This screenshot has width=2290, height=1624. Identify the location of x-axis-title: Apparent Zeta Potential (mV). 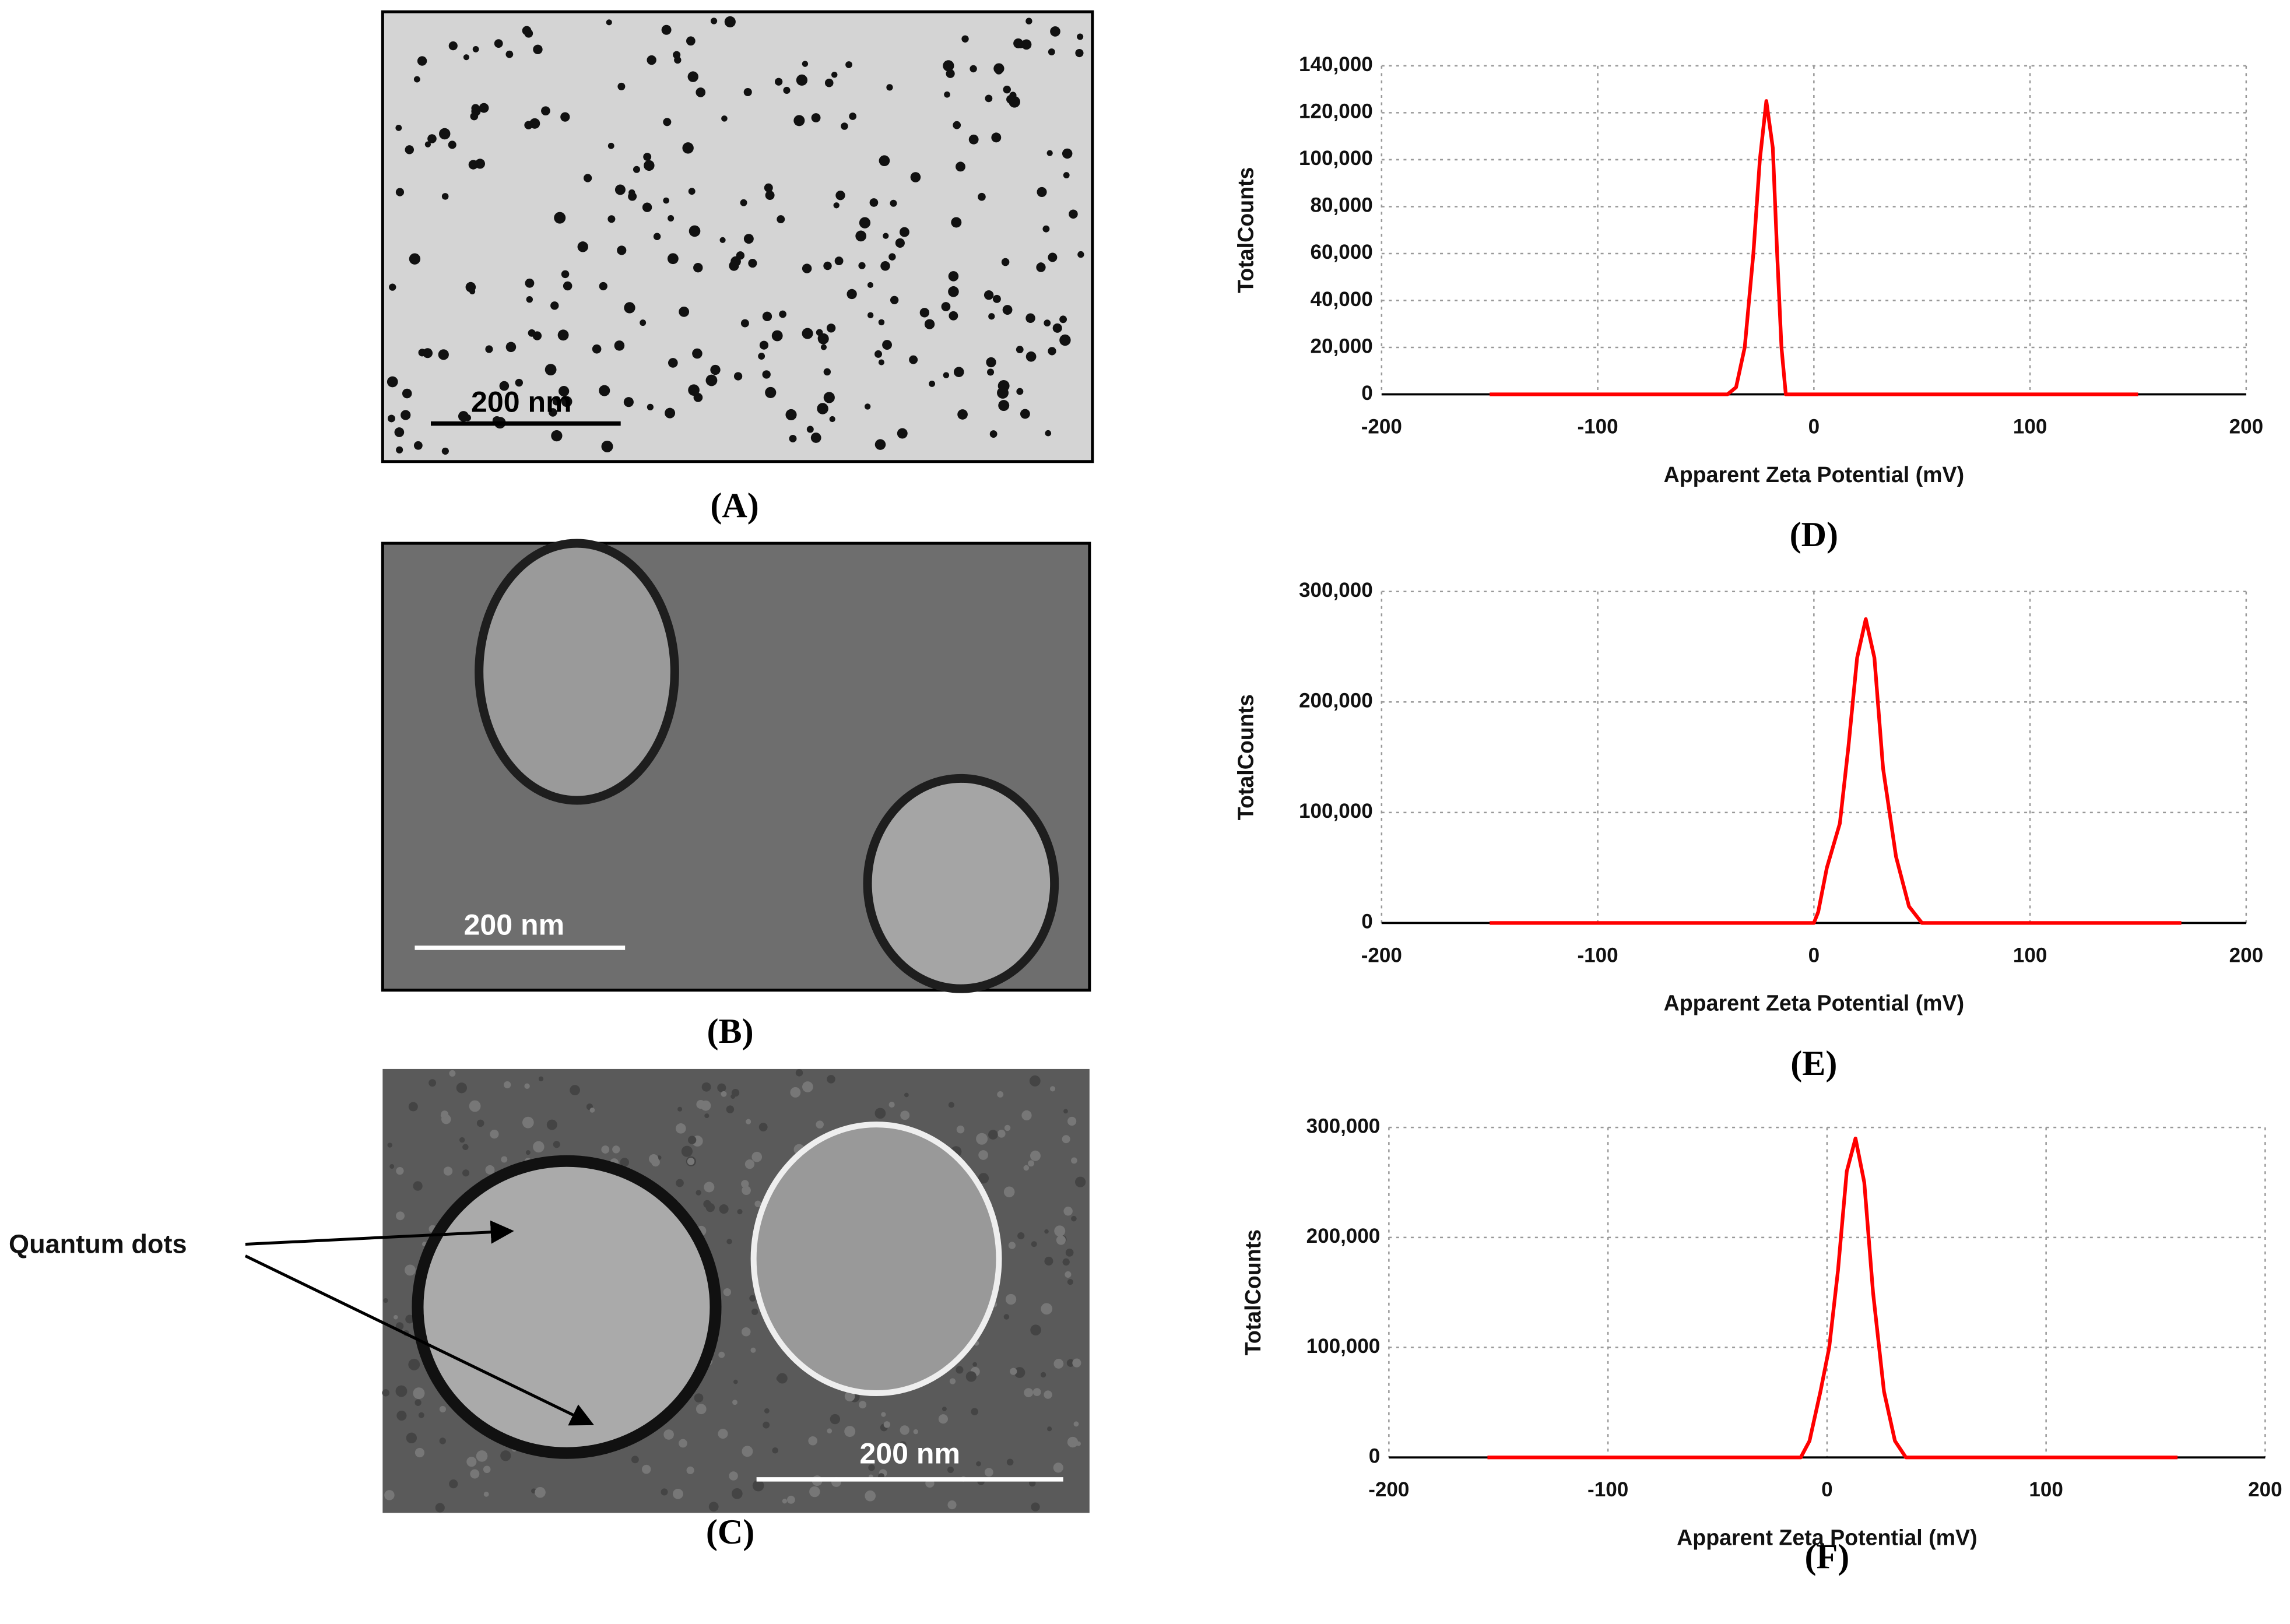
(1828, 1537).